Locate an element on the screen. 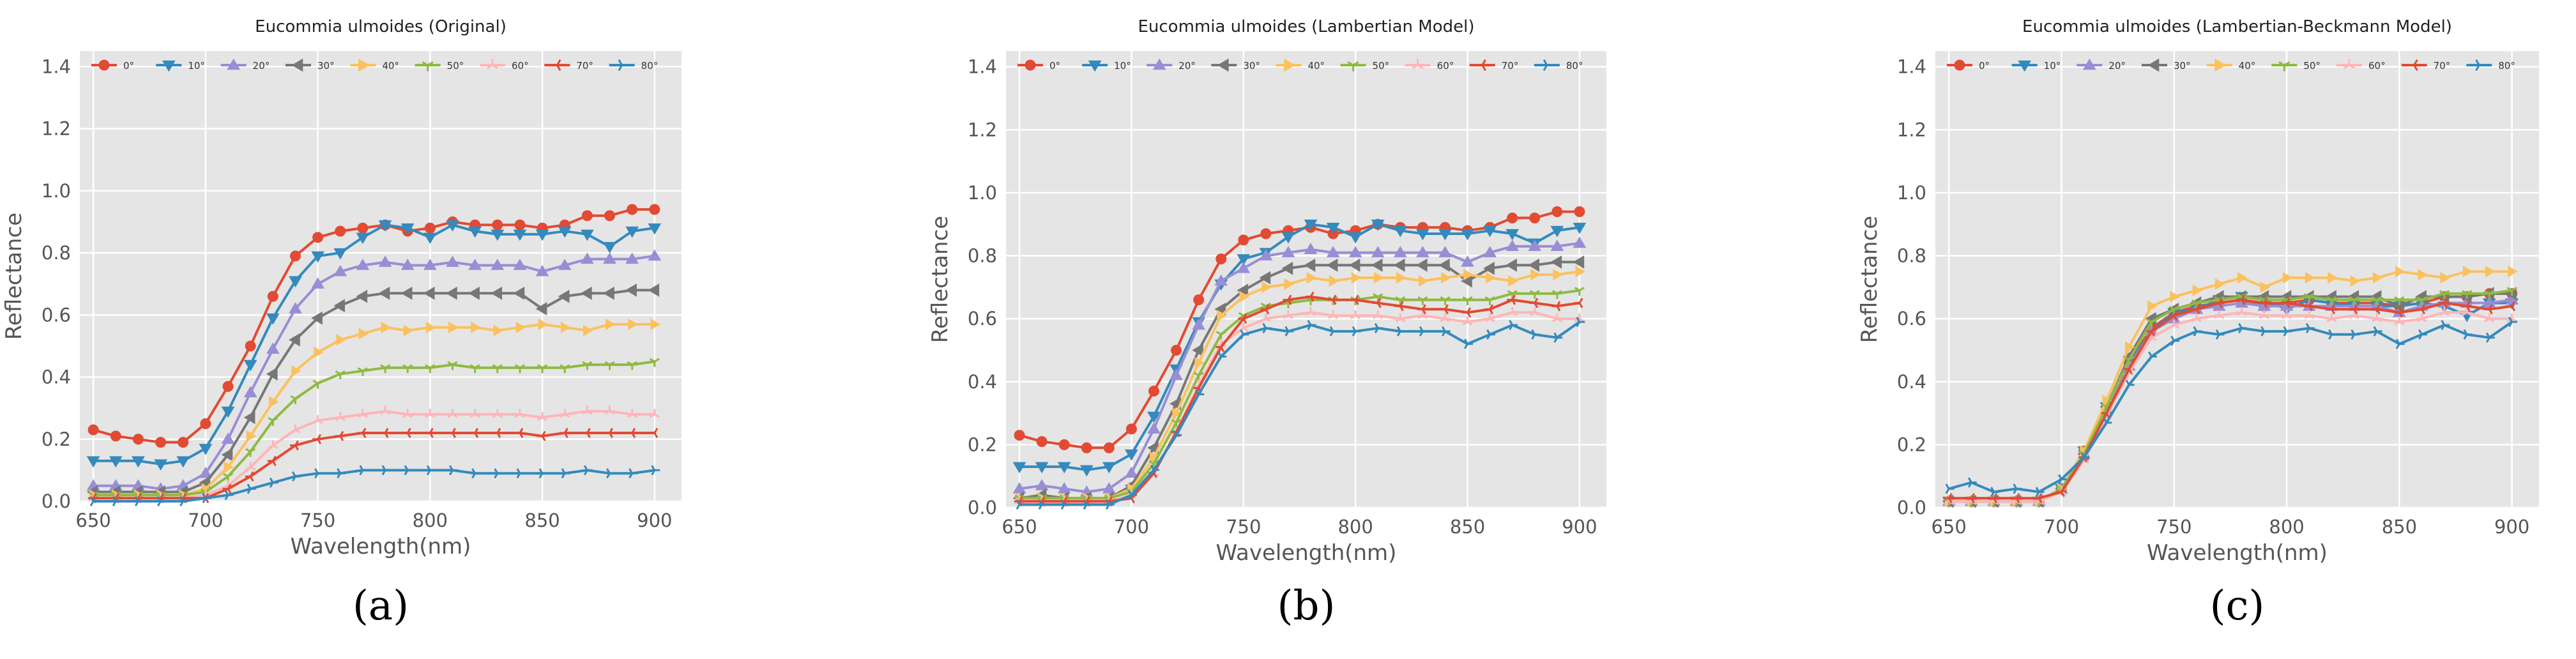  series-line is located at coordinates (2230, 408).